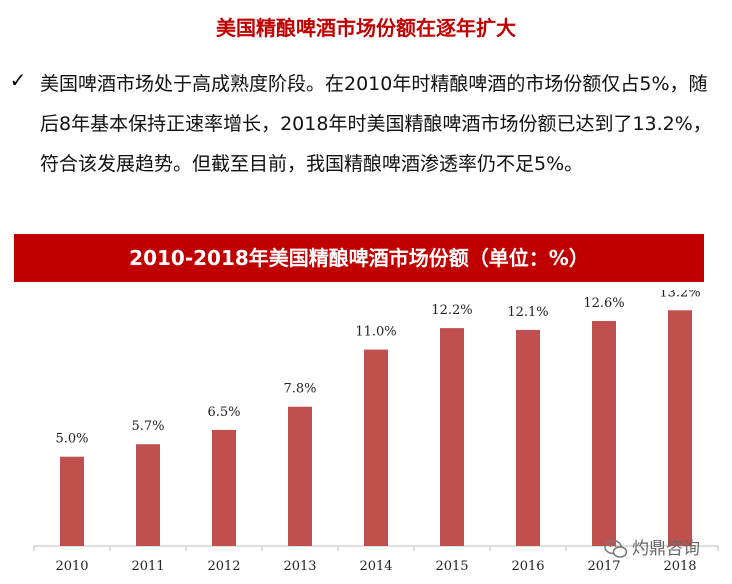 Image resolution: width=732 pixels, height=584 pixels. I want to click on bar-2011, so click(148, 495).